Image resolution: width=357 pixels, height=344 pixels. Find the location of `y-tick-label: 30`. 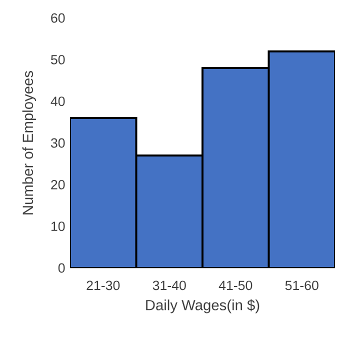

y-tick-label: 30 is located at coordinates (57, 143).